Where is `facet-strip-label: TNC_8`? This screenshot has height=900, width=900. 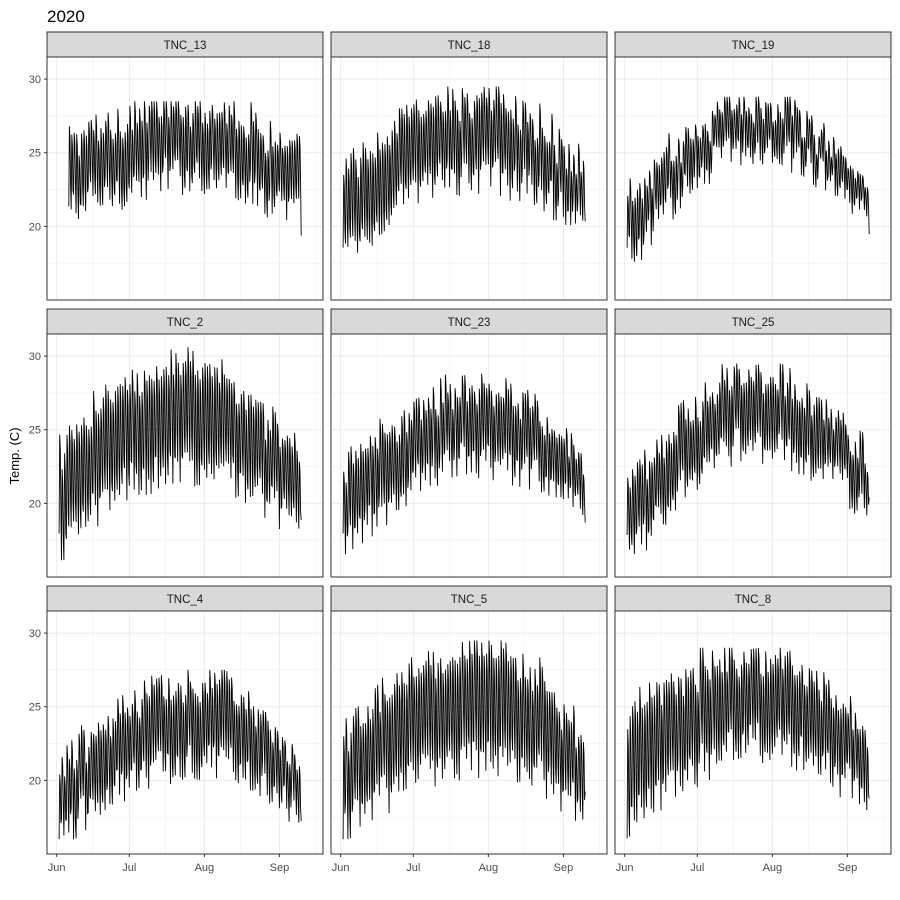 facet-strip-label: TNC_8 is located at coordinates (753, 600).